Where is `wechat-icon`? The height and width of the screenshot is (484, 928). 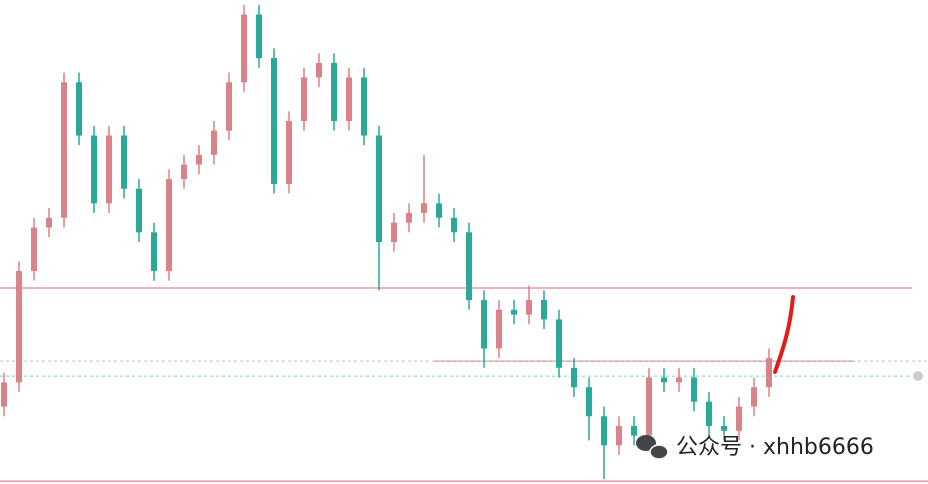 wechat-icon is located at coordinates (652, 447).